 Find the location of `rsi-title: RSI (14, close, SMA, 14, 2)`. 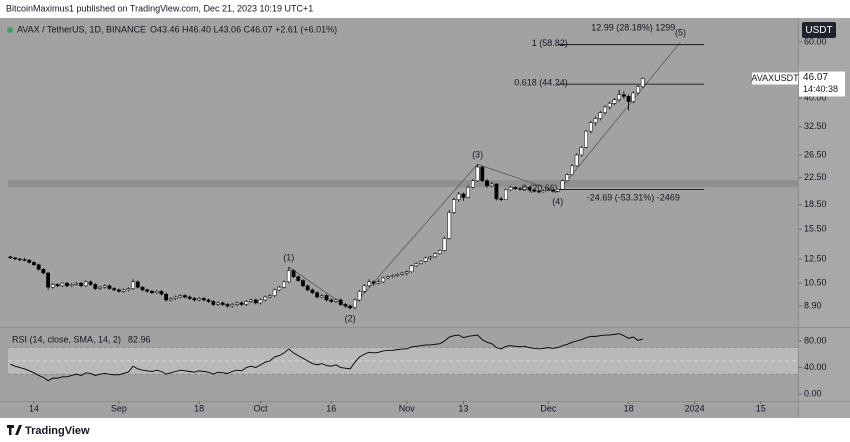

rsi-title: RSI (14, close, SMA, 14, 2) is located at coordinates (66, 339).